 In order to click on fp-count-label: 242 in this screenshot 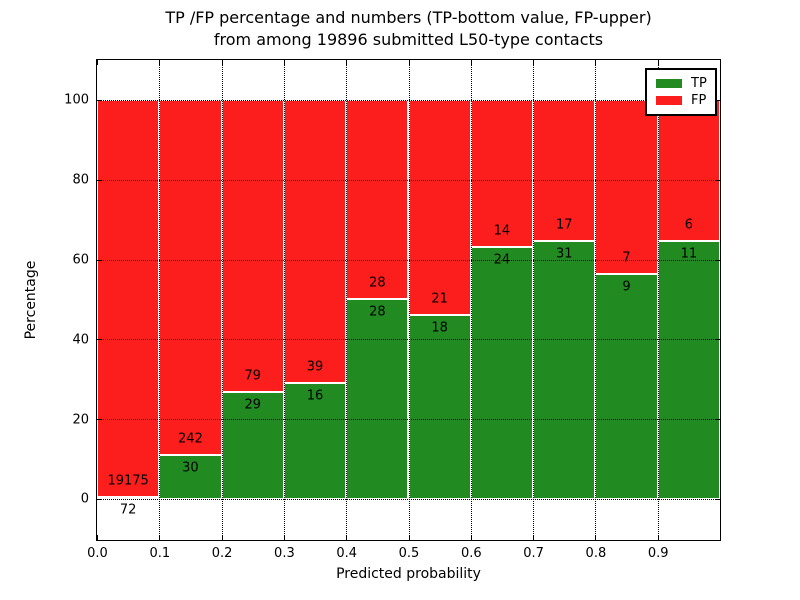, I will do `click(190, 439)`.